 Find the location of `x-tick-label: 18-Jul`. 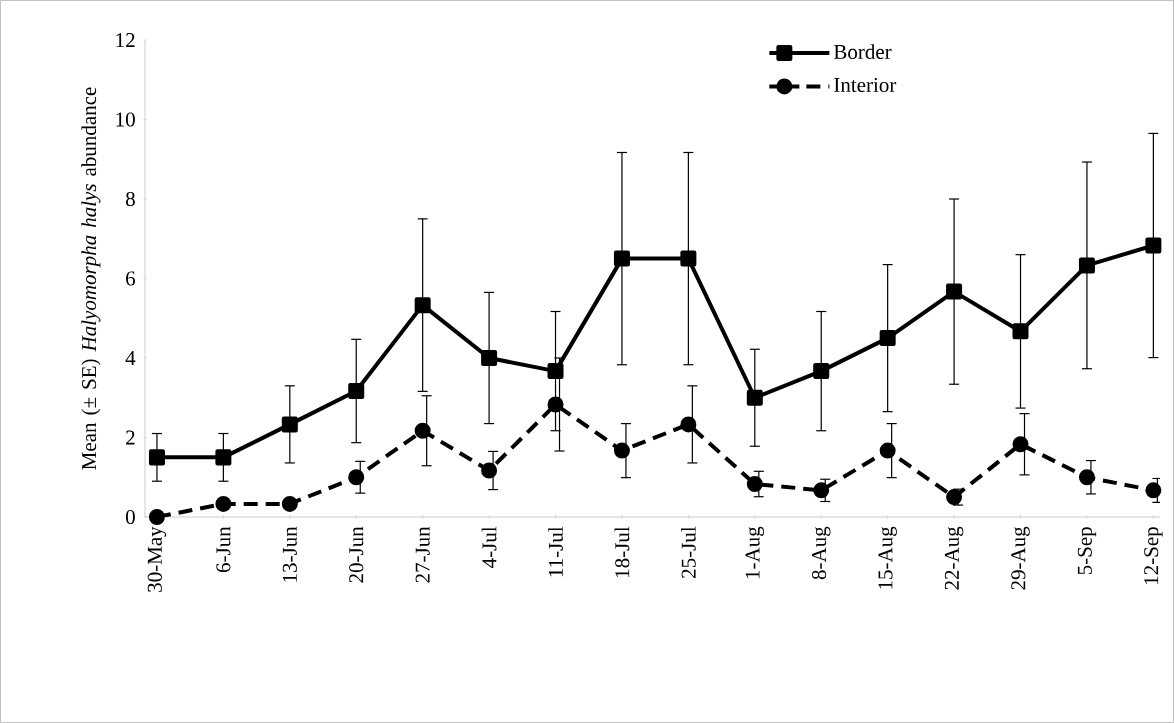

x-tick-label: 18-Jul is located at coordinates (622, 551).